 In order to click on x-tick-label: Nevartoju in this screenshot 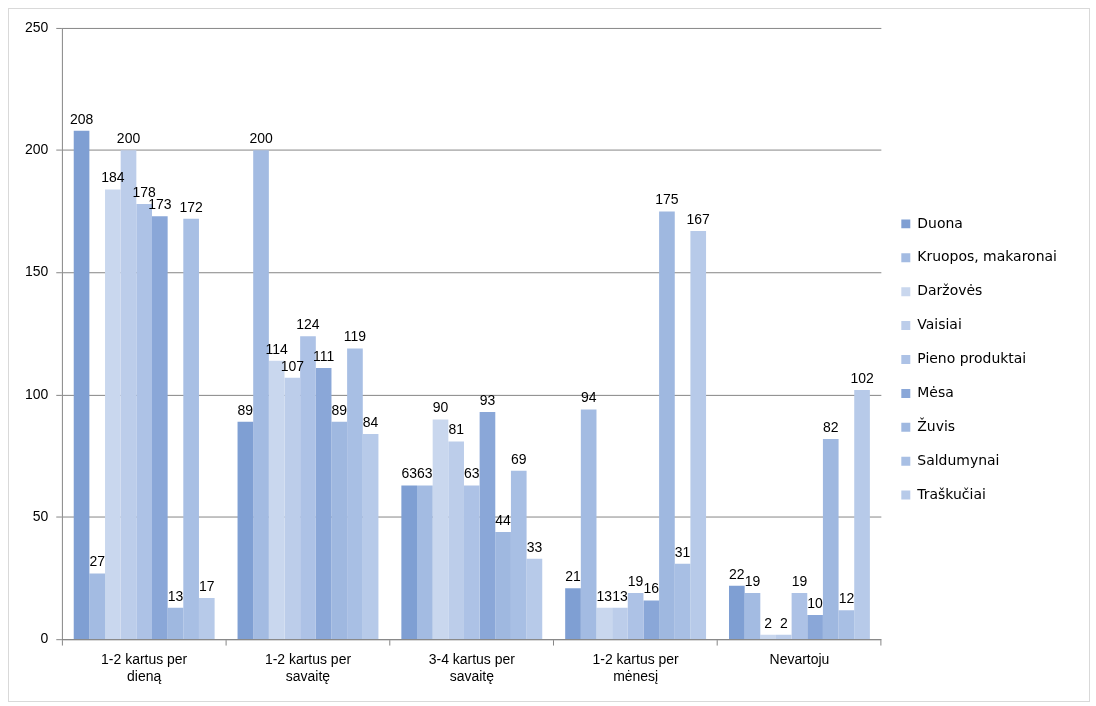, I will do `click(799, 658)`.